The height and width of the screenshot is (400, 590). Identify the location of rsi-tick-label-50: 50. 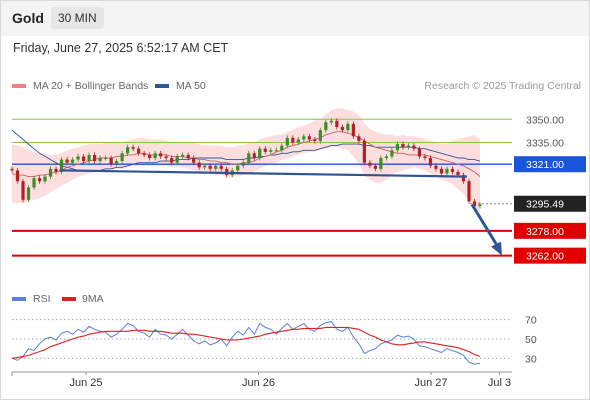
(531, 340).